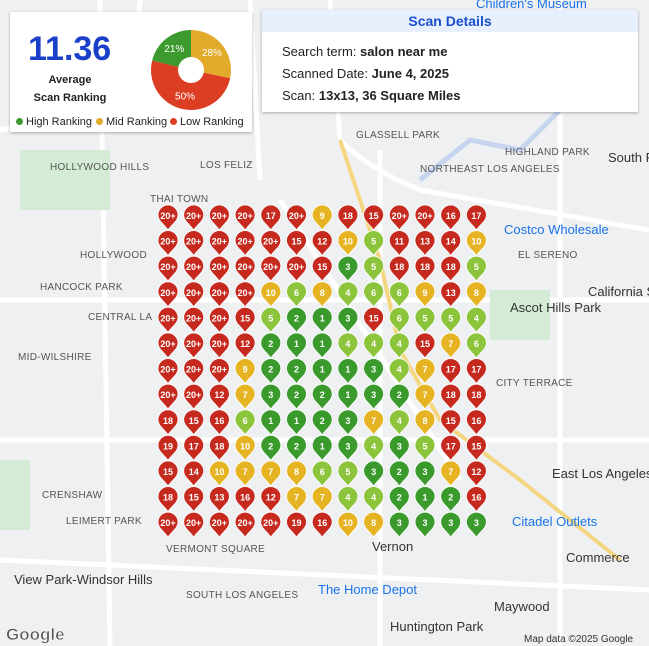 The height and width of the screenshot is (646, 649). I want to click on legend-item: Low Ranking, so click(207, 122).